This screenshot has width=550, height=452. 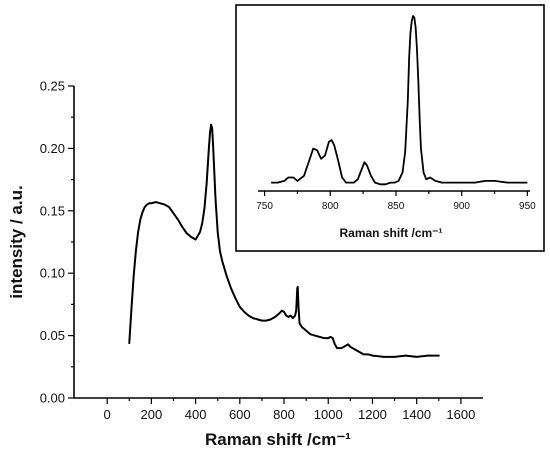 I want to click on main-y-tick-label: 0.20, so click(x=52, y=148).